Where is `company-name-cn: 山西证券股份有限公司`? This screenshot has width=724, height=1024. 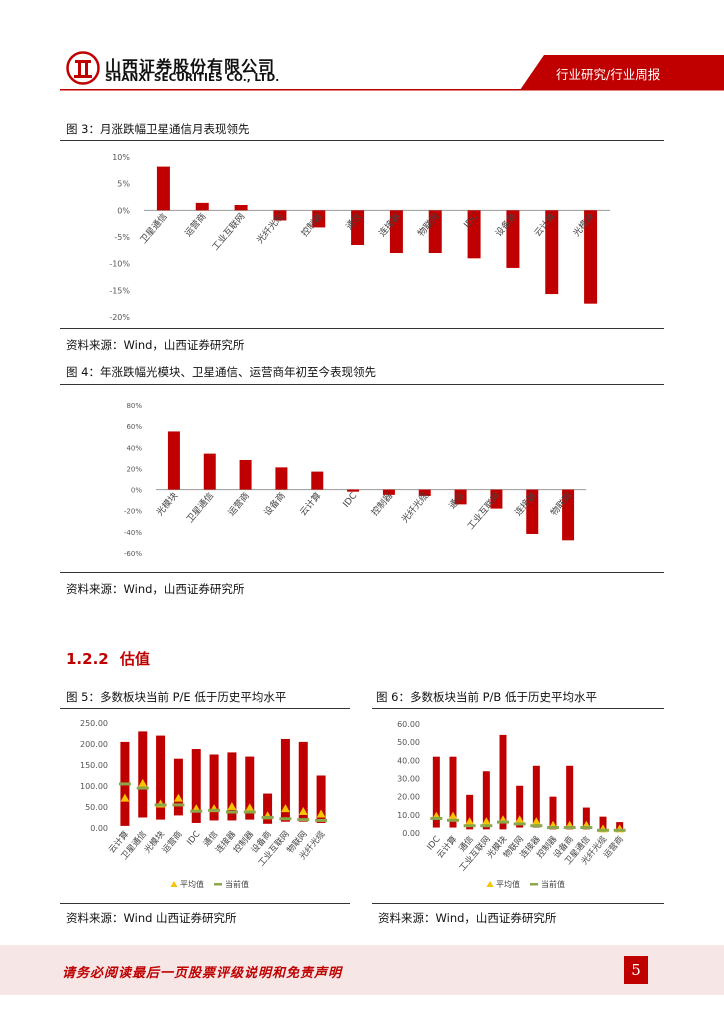 company-name-cn: 山西证券股份有限公司 is located at coordinates (190, 66).